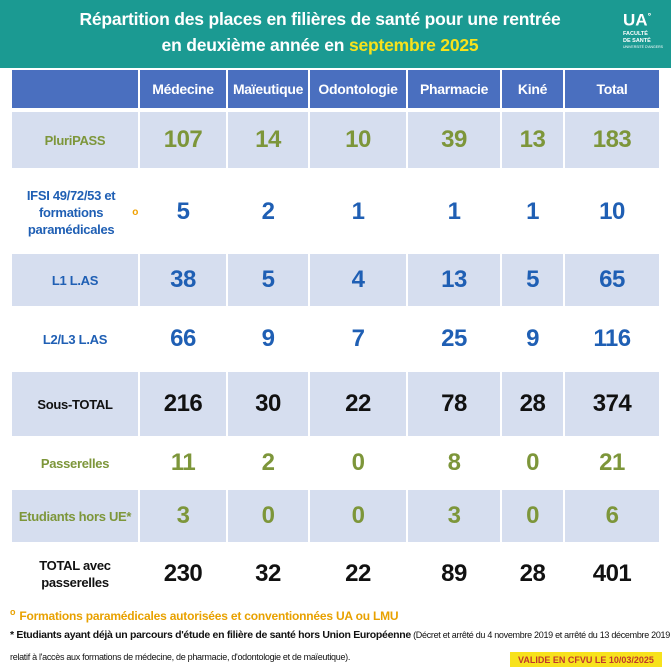  What do you see at coordinates (532, 339) in the screenshot?
I see `cell-l2-l3-l-as-kine: 9` at bounding box center [532, 339].